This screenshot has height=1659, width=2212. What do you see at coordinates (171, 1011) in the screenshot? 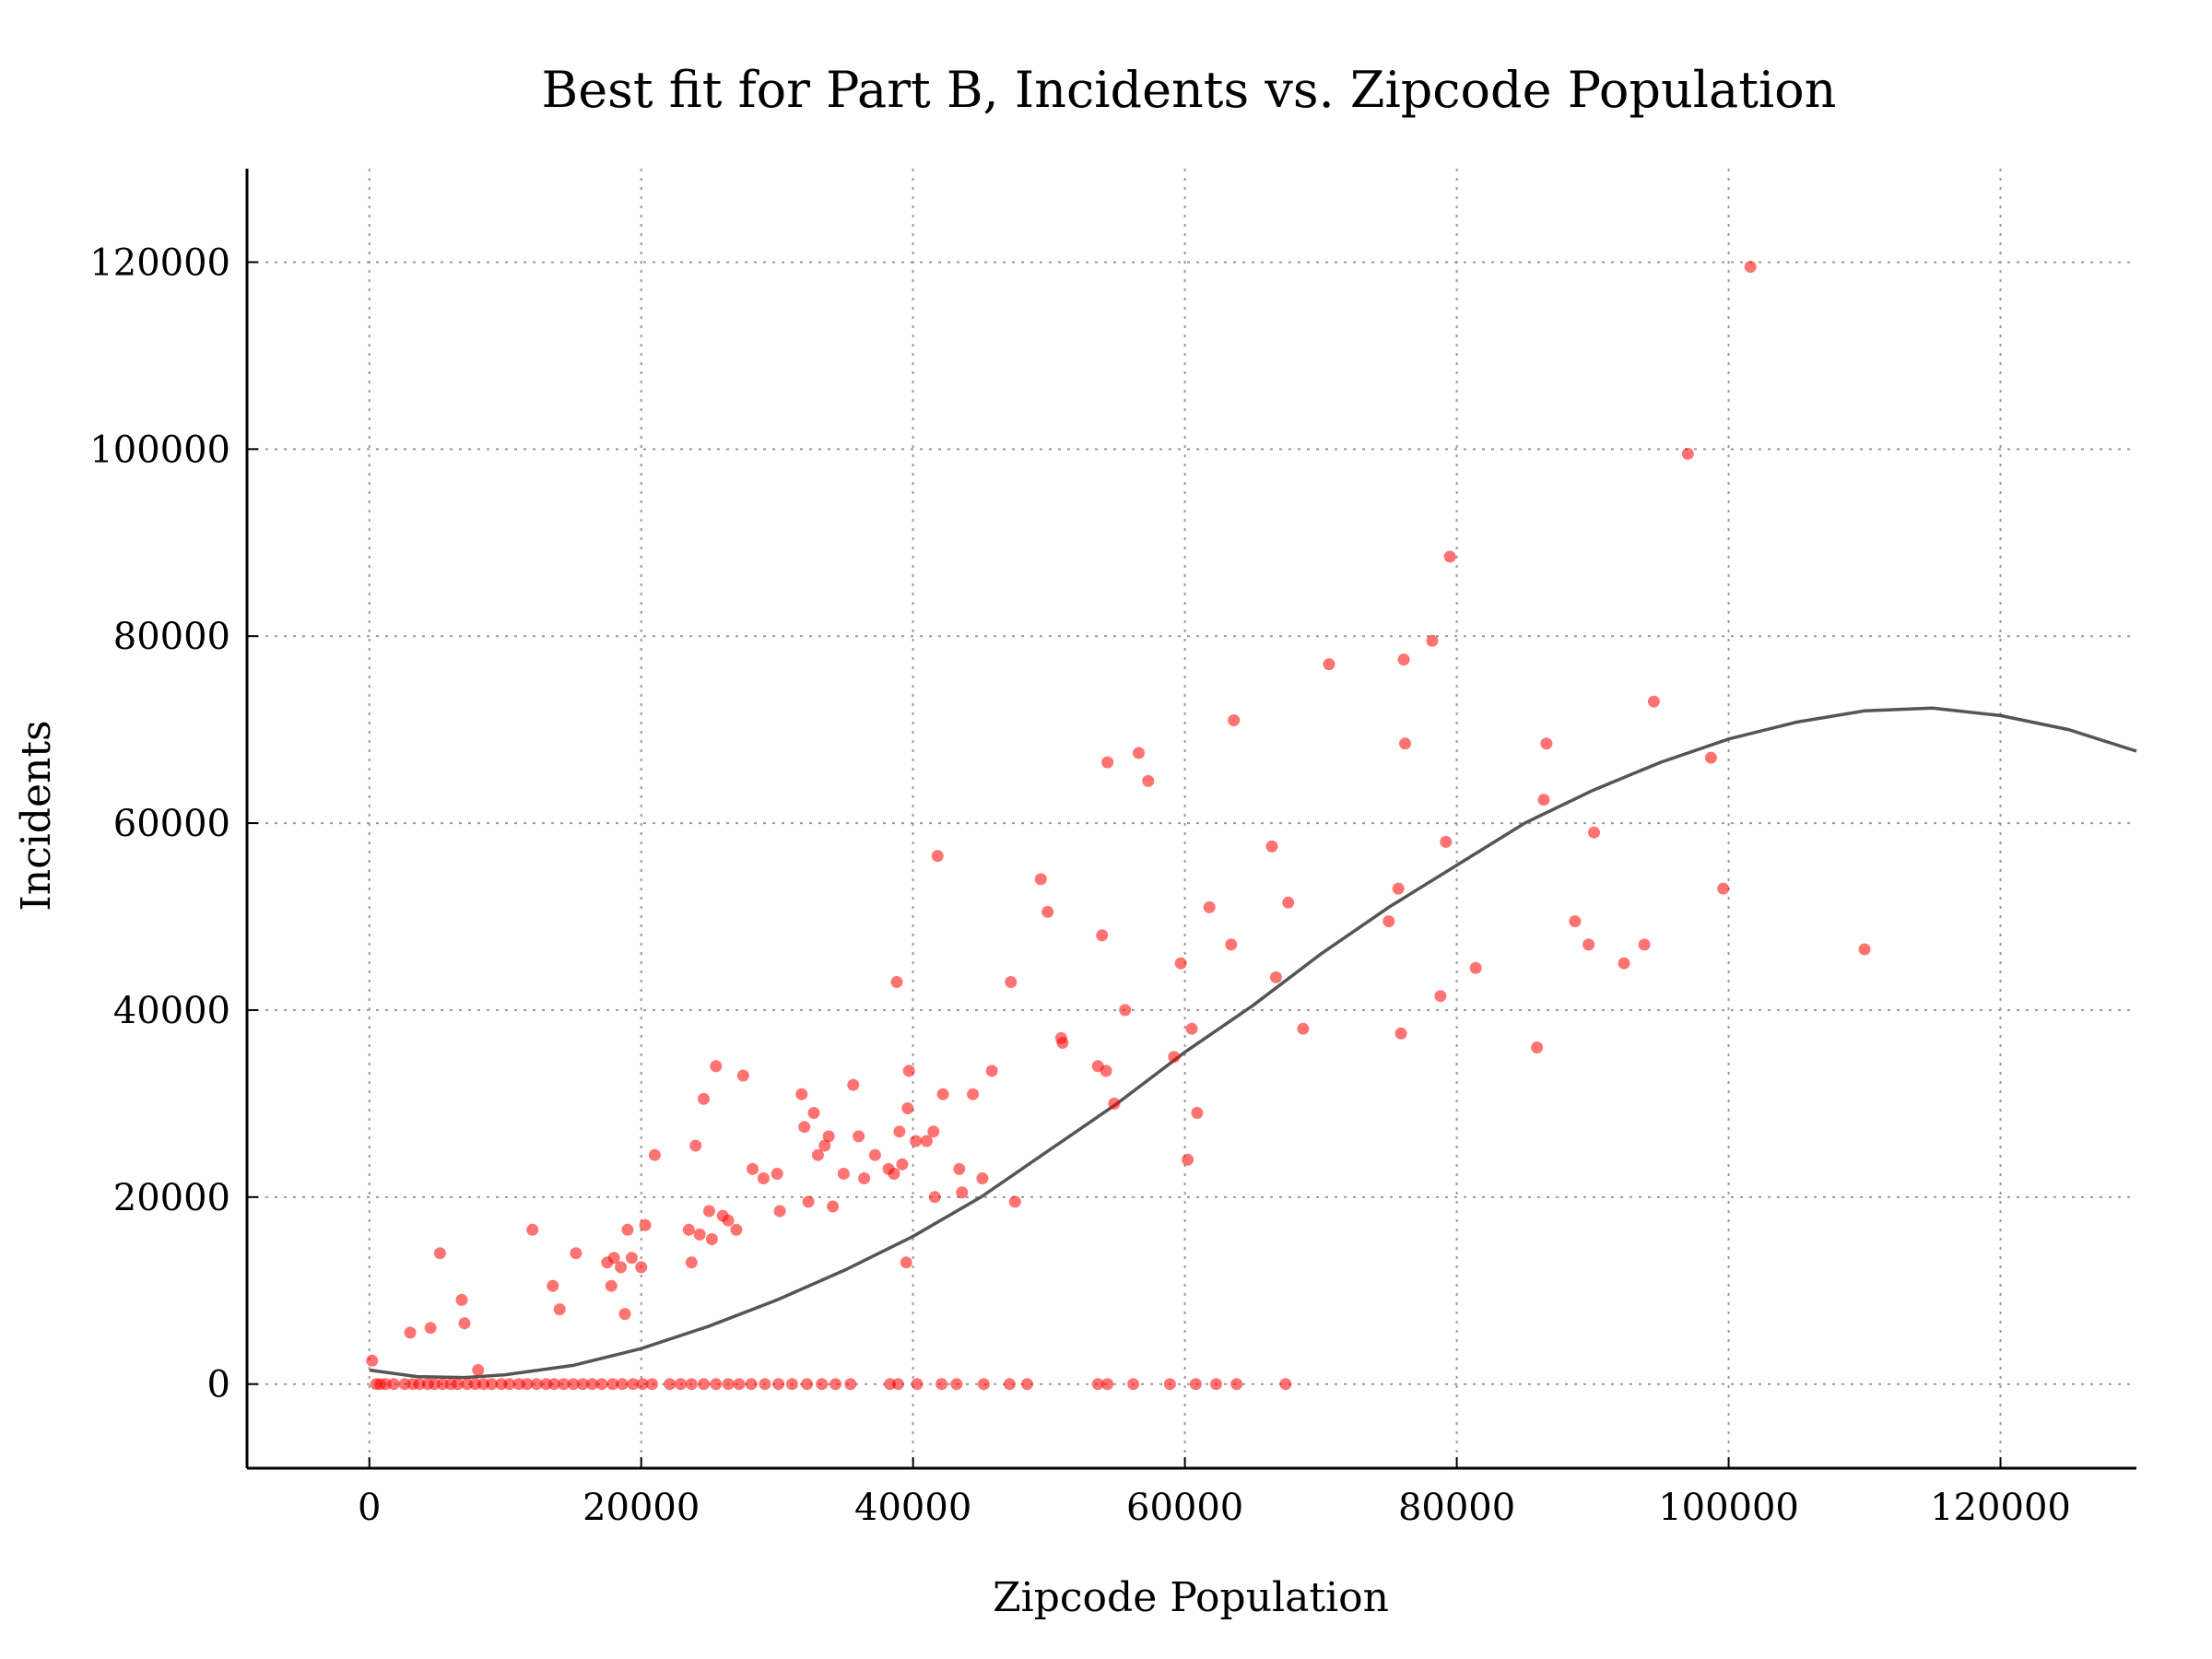
I see `y-tick-label: 40000` at bounding box center [171, 1011].